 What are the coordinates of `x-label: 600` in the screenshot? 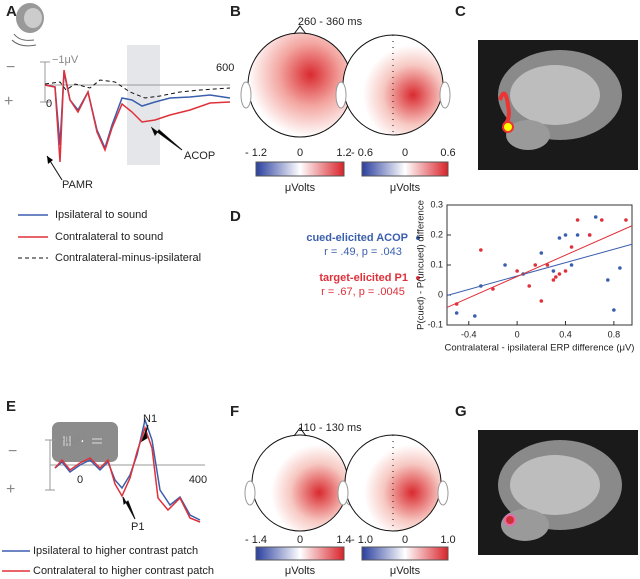 It's located at (225, 68).